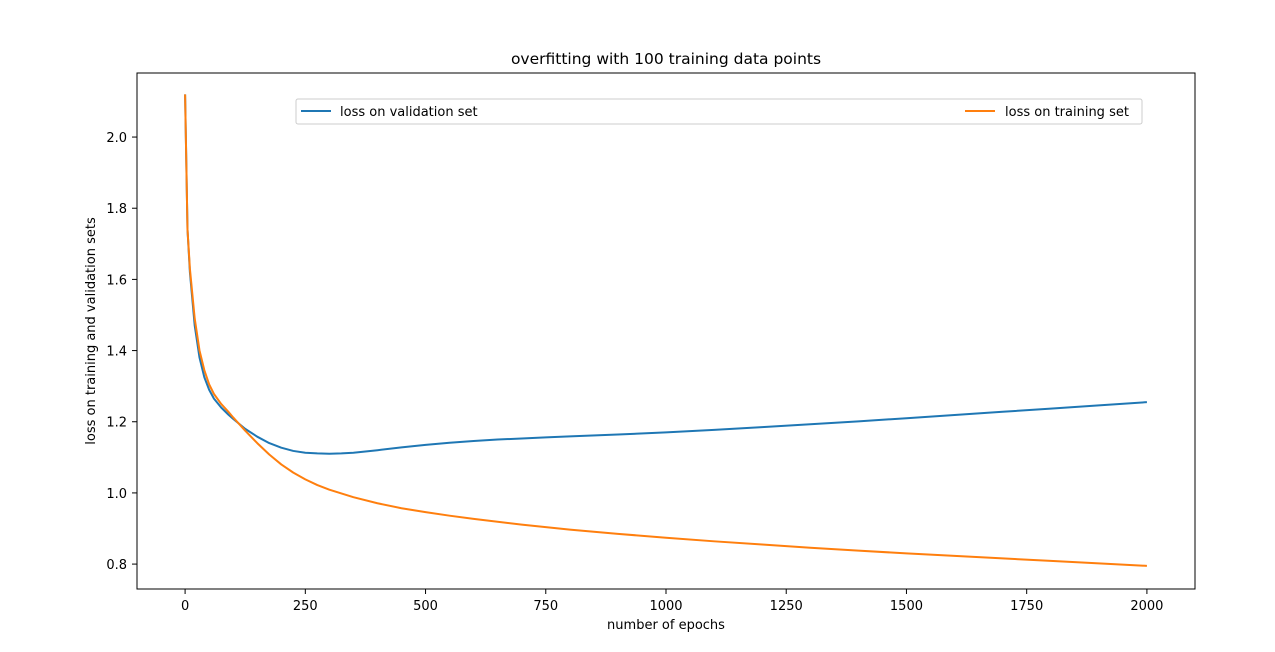 Image resolution: width=1275 pixels, height=652 pixels. What do you see at coordinates (409, 112) in the screenshot?
I see `legend-label-validation: loss on validation set` at bounding box center [409, 112].